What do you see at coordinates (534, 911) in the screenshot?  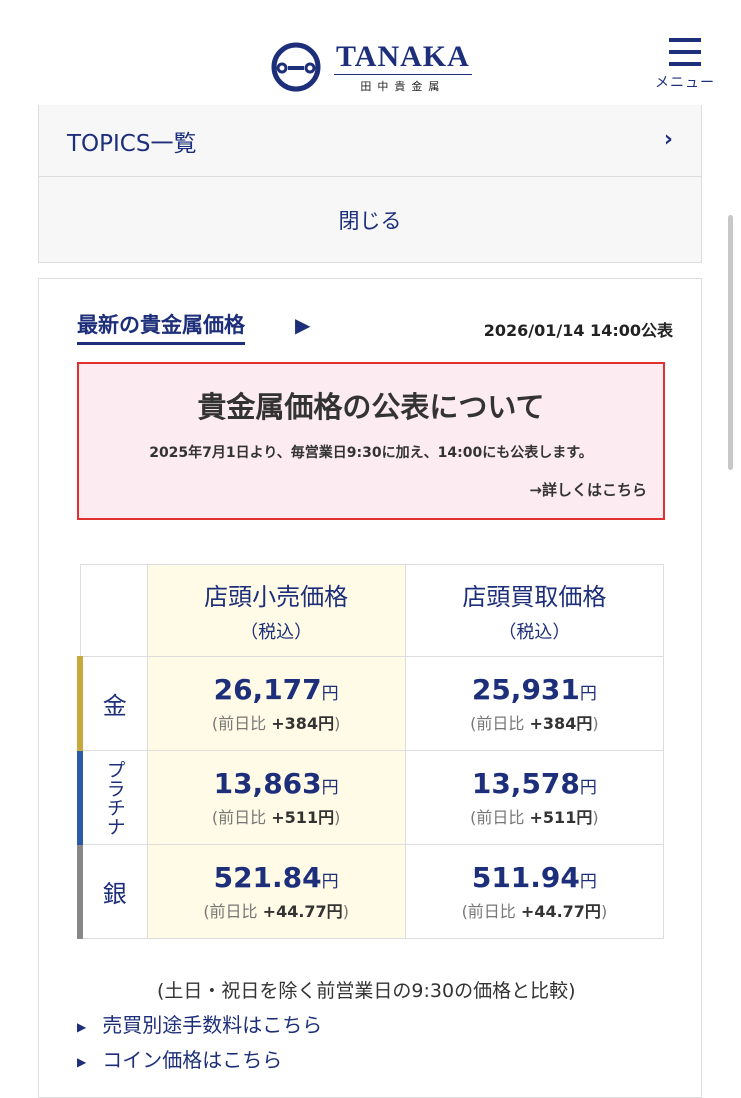 I see `buy-diff: (前日比 +44.77円)` at bounding box center [534, 911].